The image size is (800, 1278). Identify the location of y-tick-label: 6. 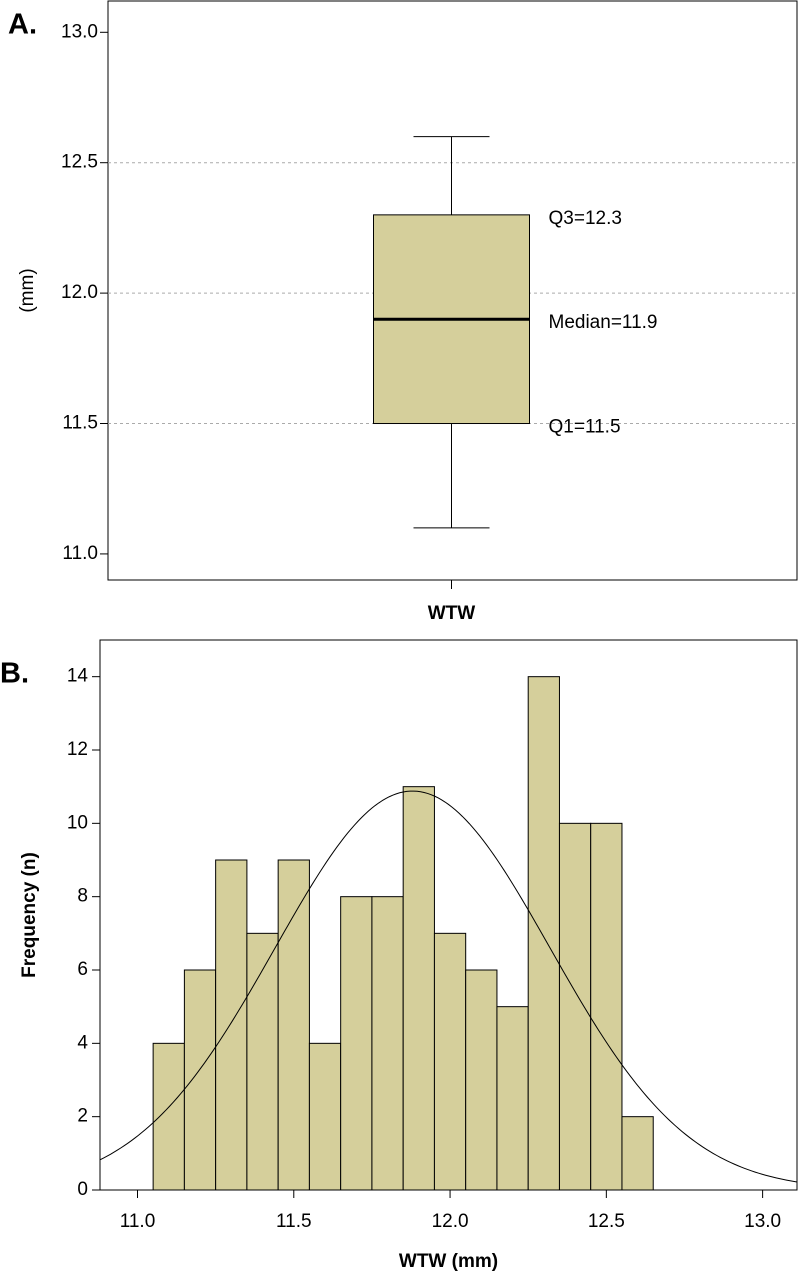
(82, 969).